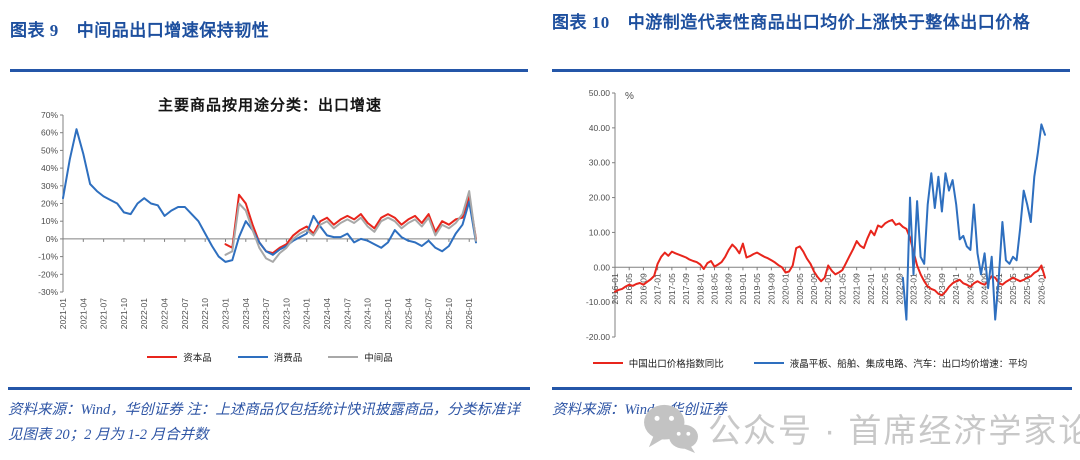  What do you see at coordinates (49, 133) in the screenshot?
I see `svg-text: 60%` at bounding box center [49, 133].